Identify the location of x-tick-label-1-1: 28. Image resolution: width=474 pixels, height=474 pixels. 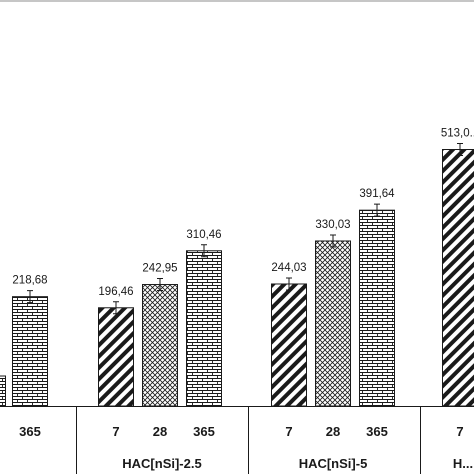
(160, 431).